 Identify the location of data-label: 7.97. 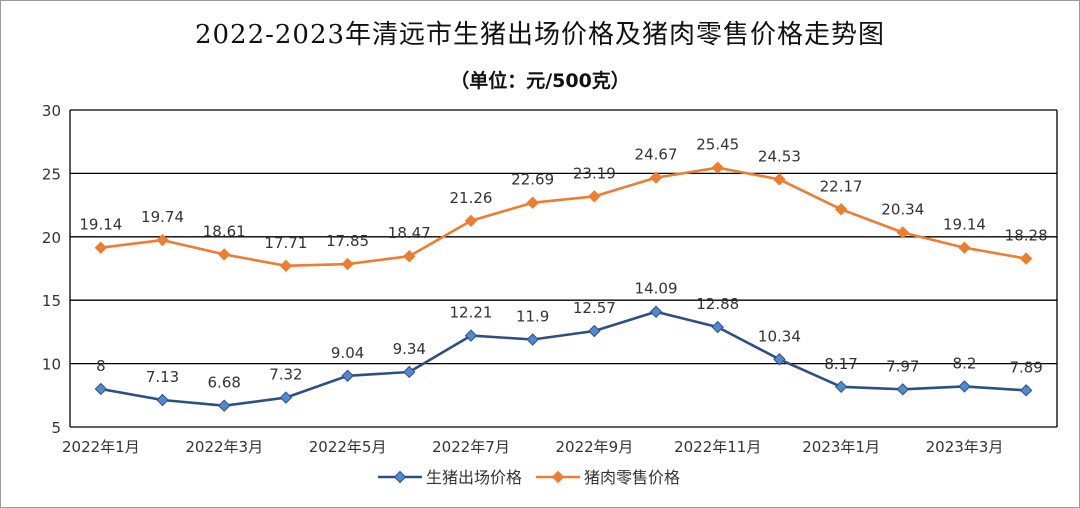
(902, 366).